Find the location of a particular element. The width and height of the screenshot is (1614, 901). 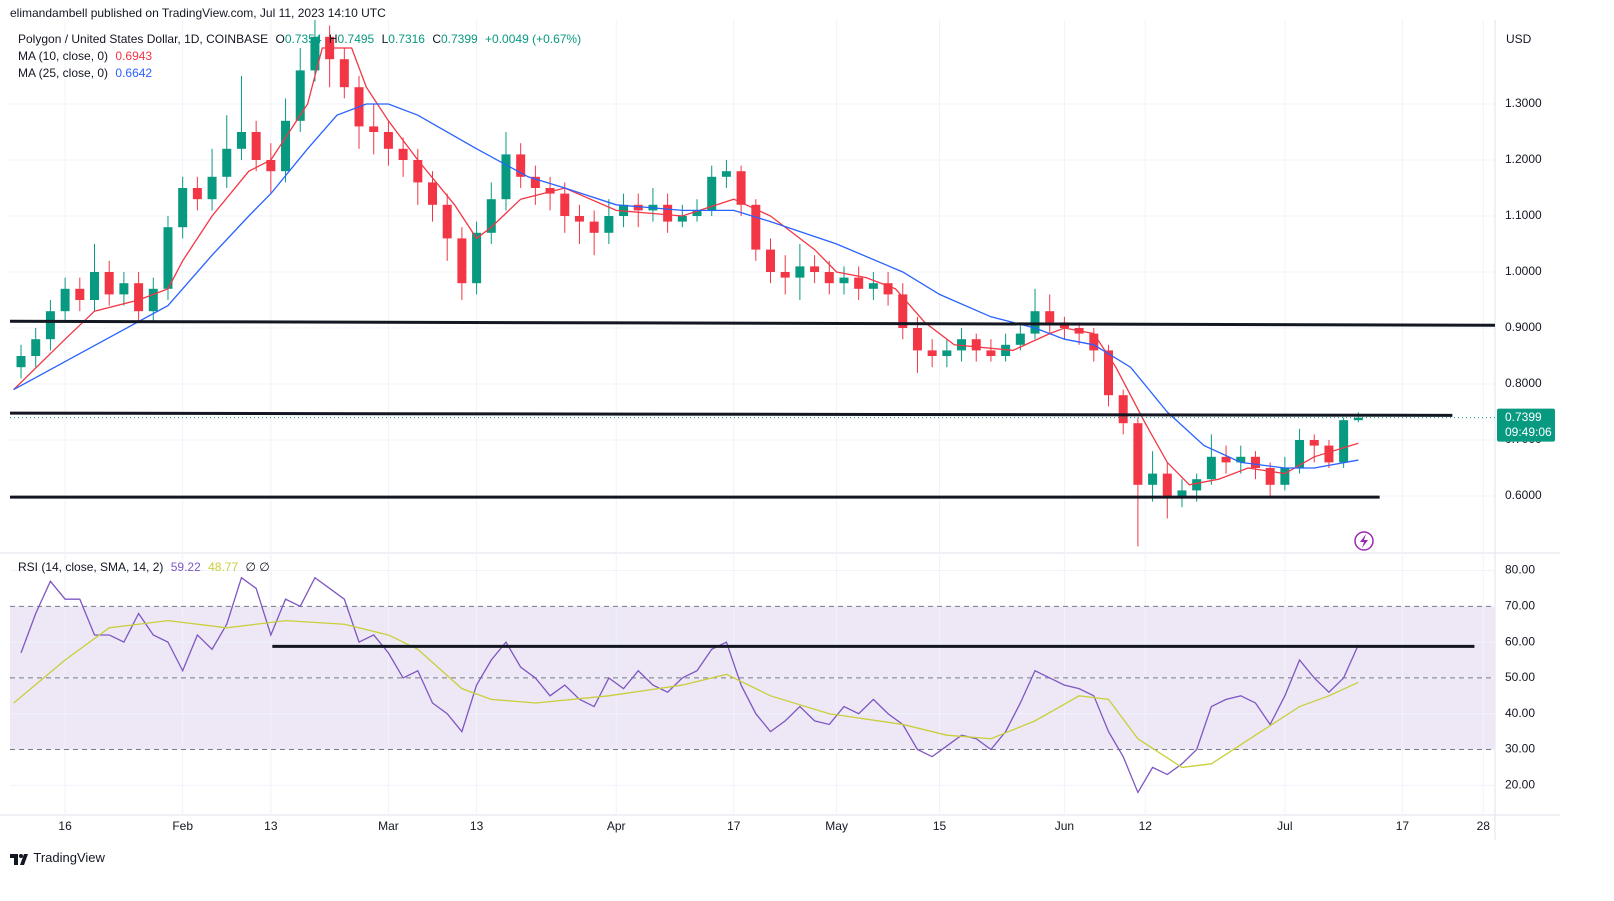

y-tick-label: 40.00 is located at coordinates (1520, 713).